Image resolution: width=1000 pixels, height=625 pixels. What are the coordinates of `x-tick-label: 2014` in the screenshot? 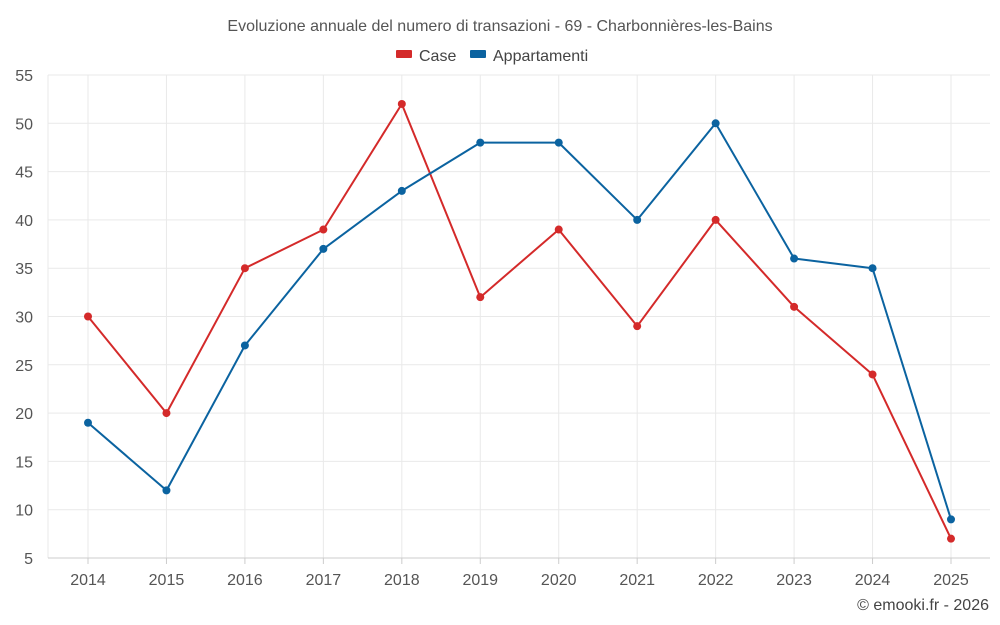 It's located at (88, 580).